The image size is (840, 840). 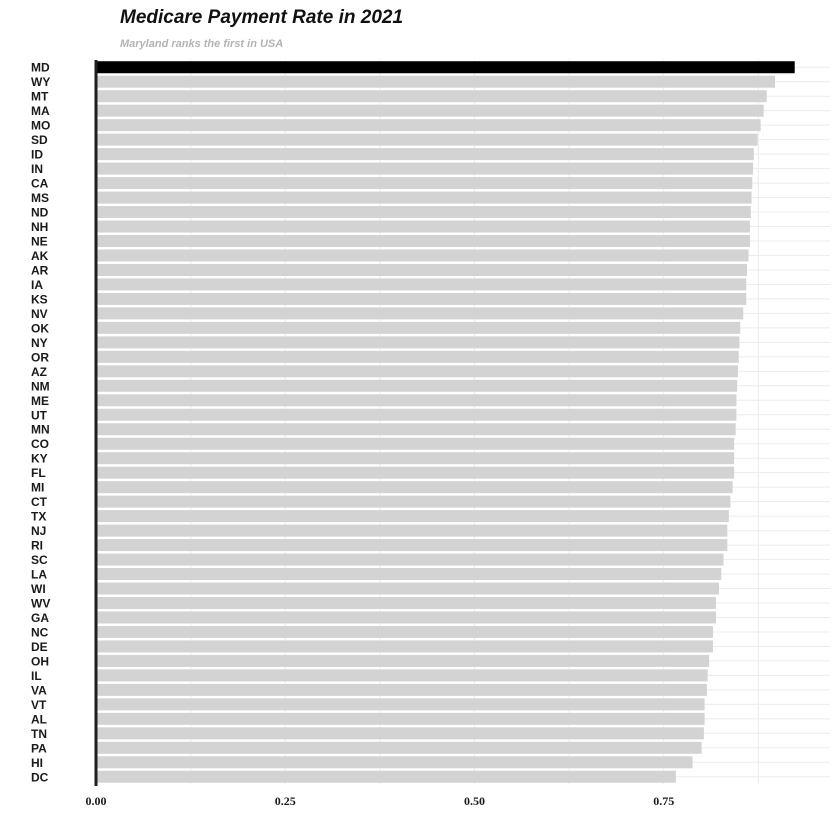 I want to click on y-tick-label-tn: TN, so click(x=39, y=734).